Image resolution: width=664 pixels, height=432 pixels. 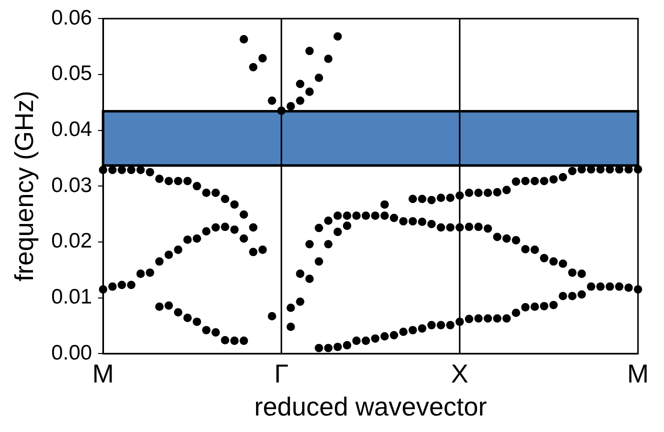 I want to click on y-tick-label: 0.06, so click(x=71, y=18).